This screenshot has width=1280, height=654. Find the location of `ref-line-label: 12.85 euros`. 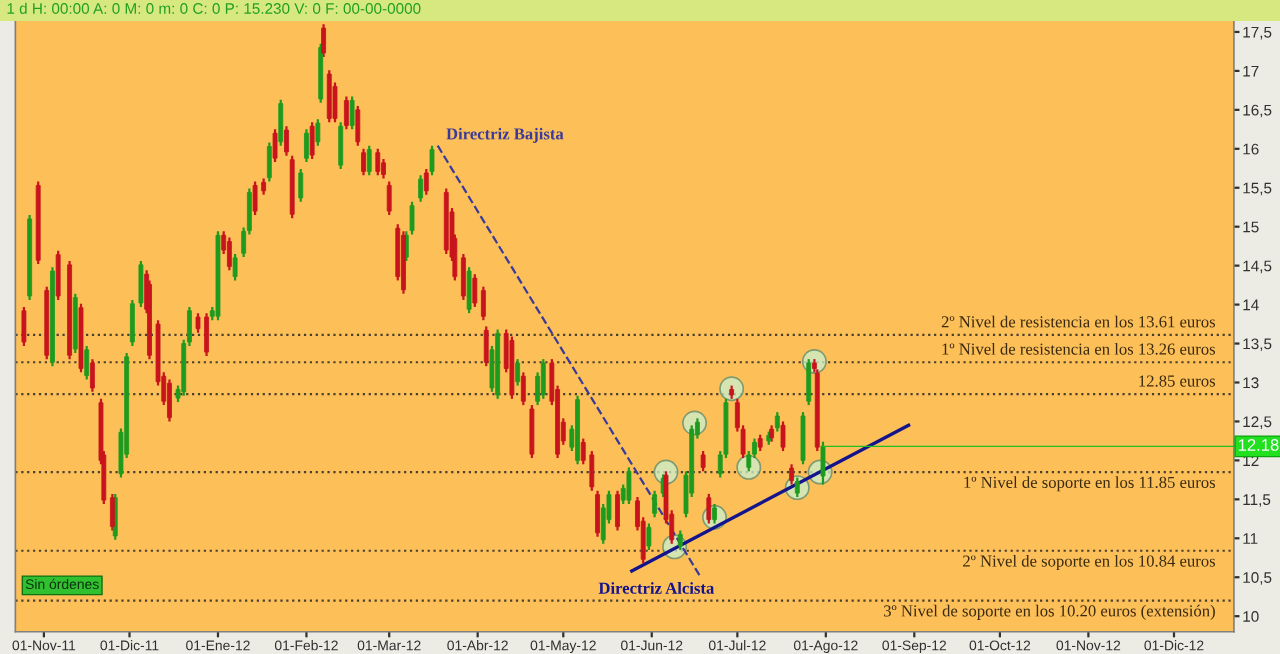

ref-line-label: 12.85 euros is located at coordinates (1177, 381).